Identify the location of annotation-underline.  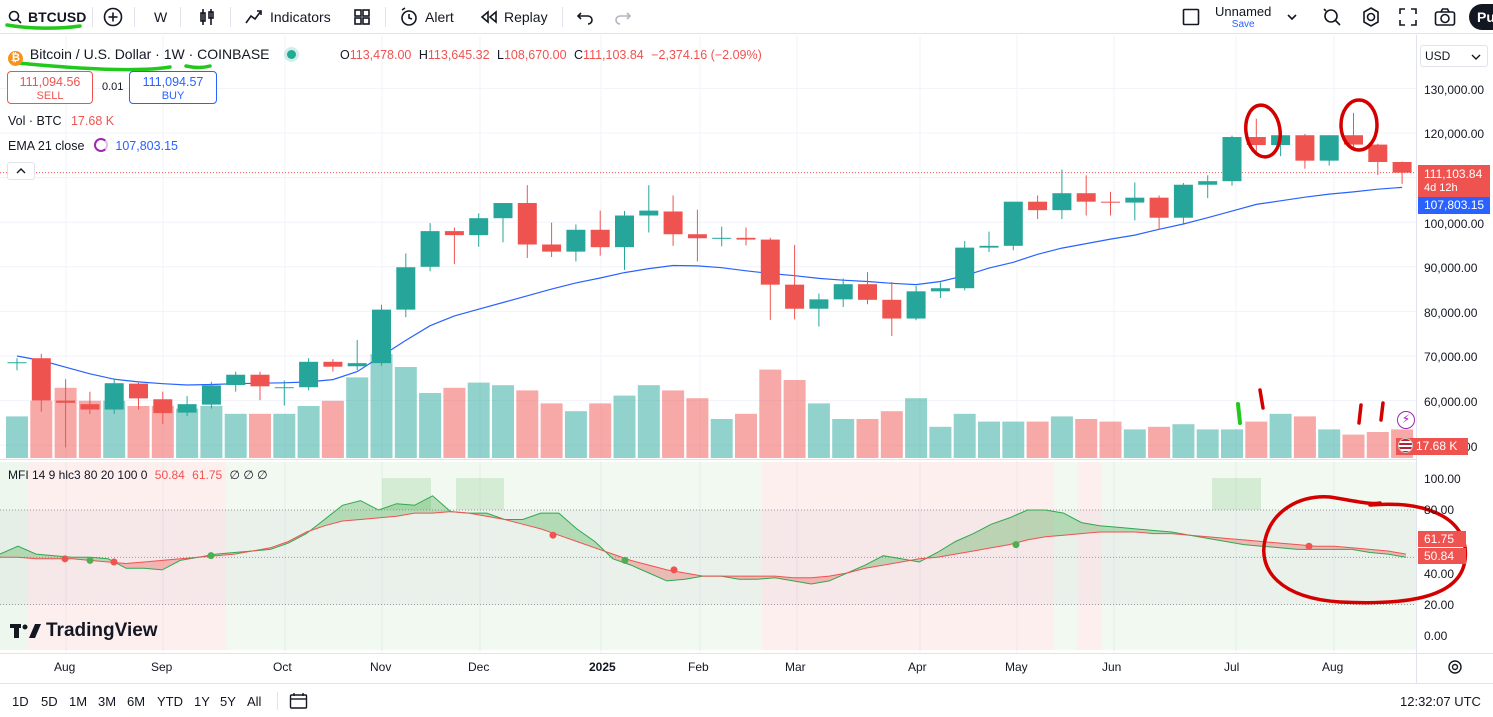
(198, 67).